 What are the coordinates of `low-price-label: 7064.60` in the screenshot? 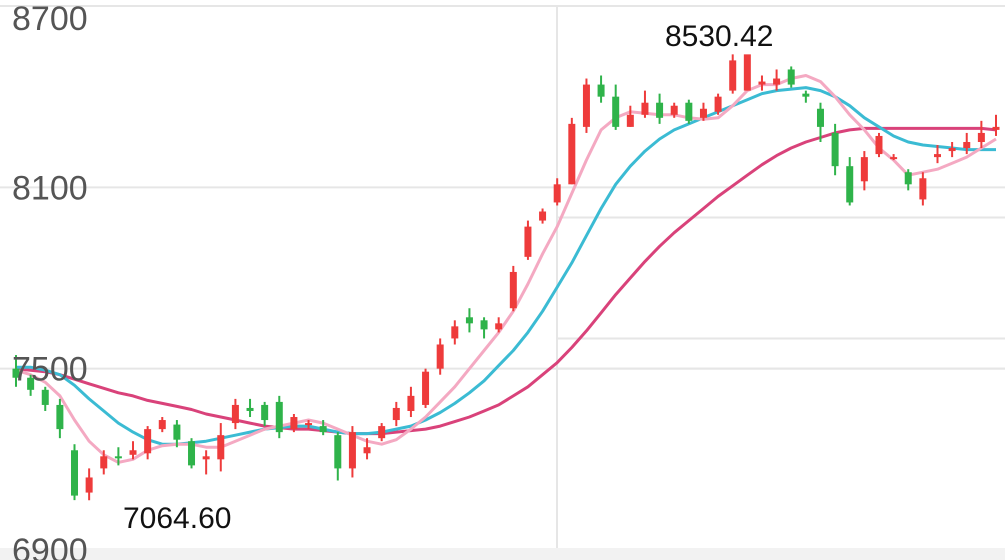 It's located at (177, 518).